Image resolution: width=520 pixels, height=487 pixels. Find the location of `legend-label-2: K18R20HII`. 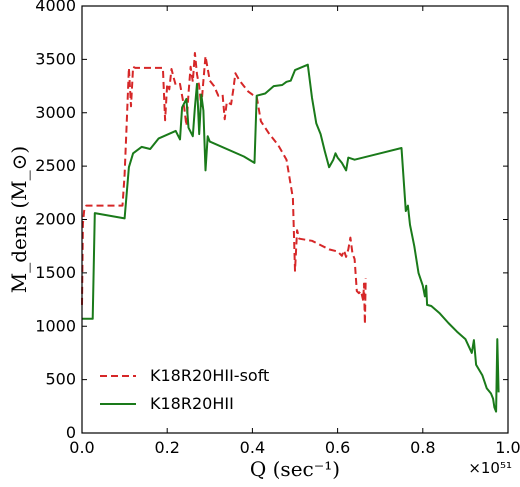

legend-label-2: K18R20HII is located at coordinates (192, 403).